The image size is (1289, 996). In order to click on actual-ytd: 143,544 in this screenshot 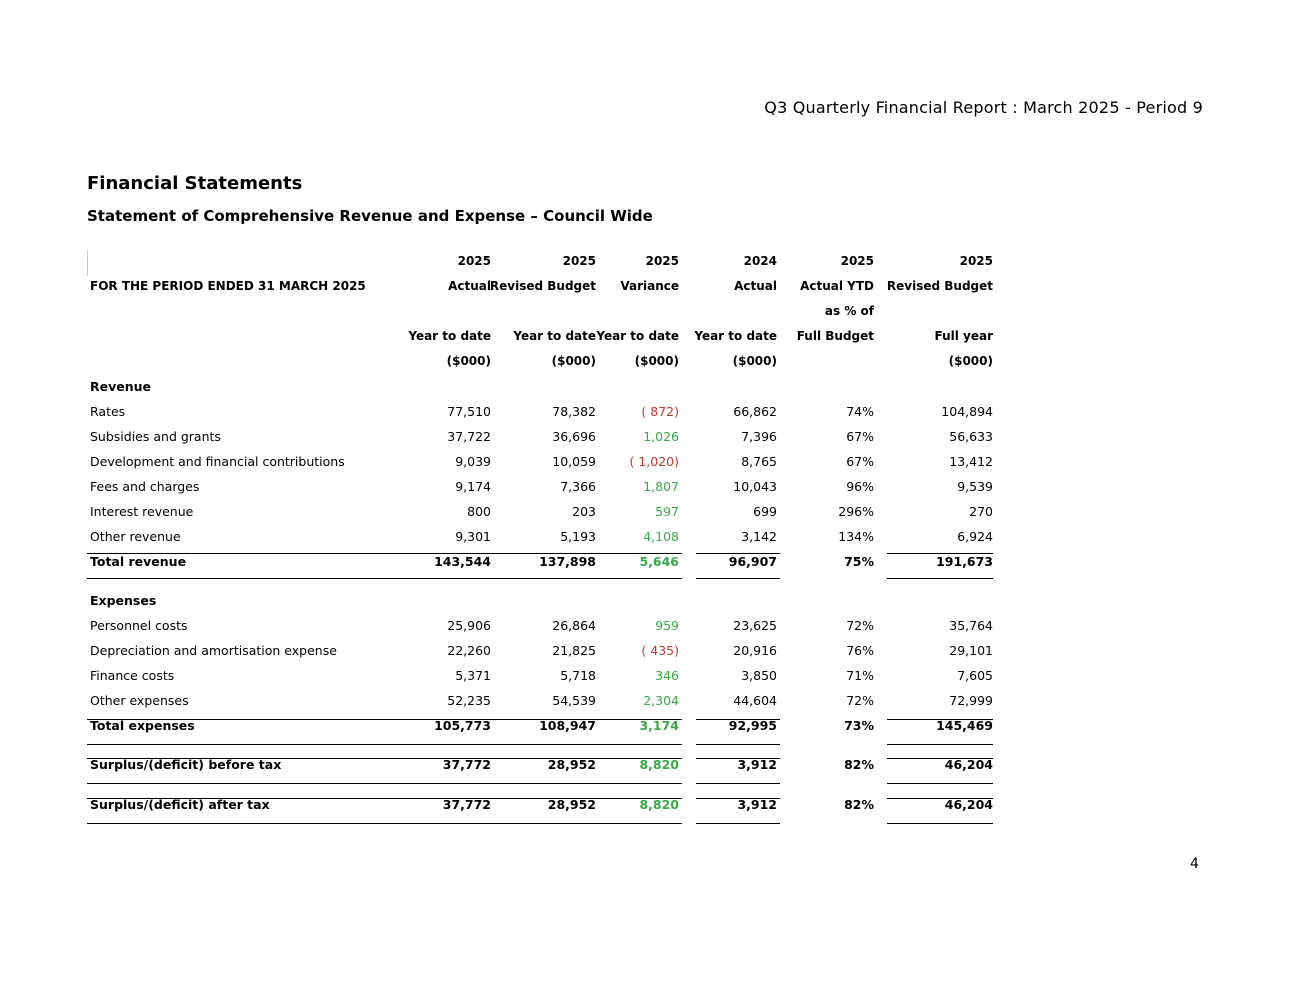, I will do `click(462, 561)`.